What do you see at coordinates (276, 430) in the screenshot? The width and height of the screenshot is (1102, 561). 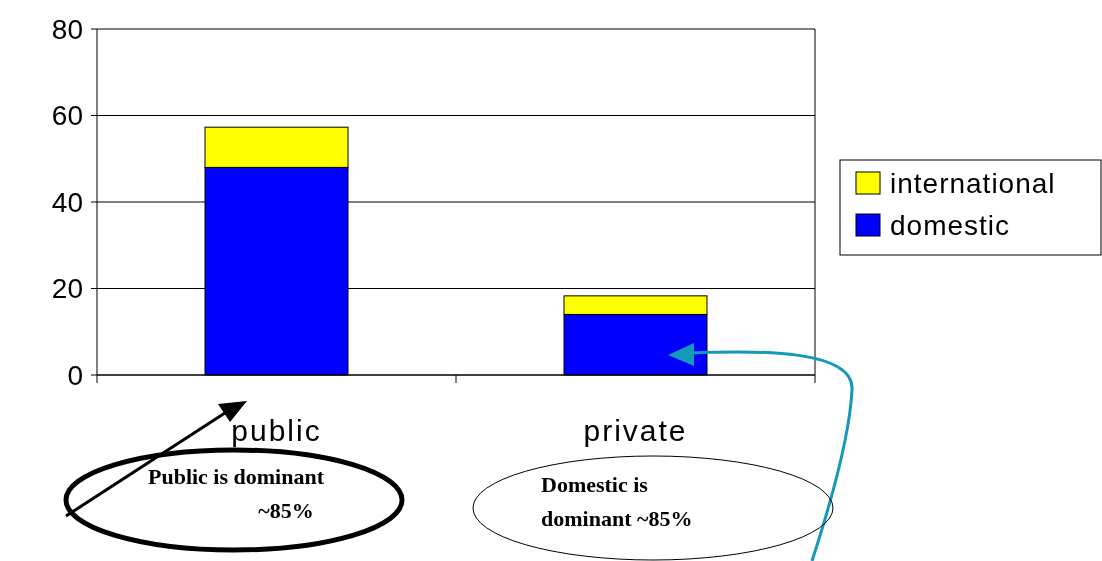 I see `x-tick-label: public` at bounding box center [276, 430].